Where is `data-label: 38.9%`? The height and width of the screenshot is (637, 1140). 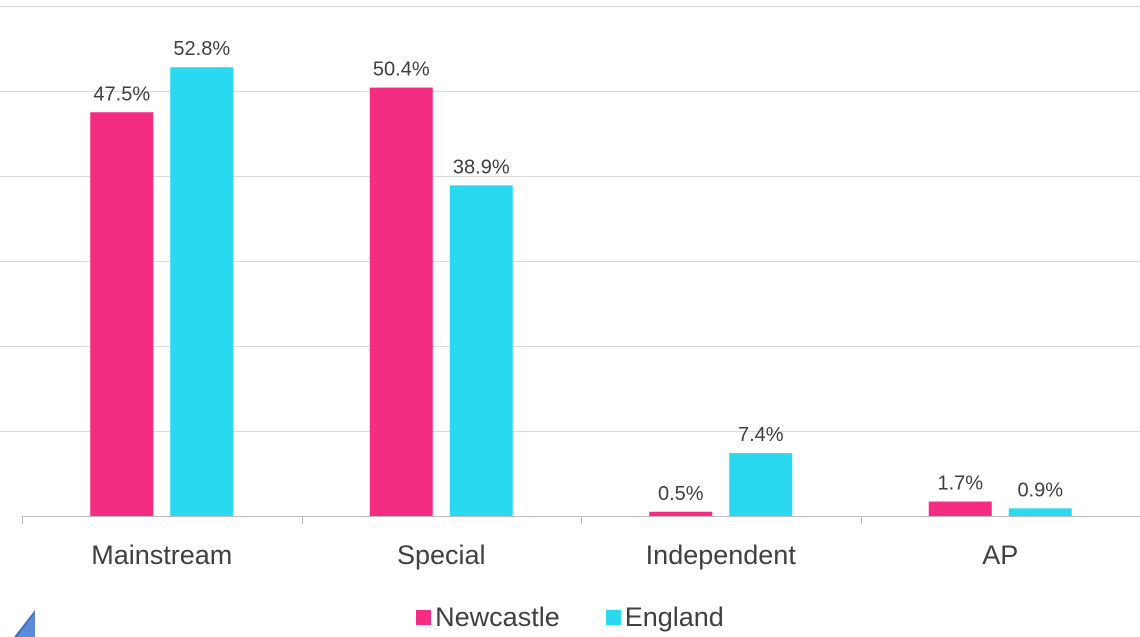 data-label: 38.9% is located at coordinates (481, 167).